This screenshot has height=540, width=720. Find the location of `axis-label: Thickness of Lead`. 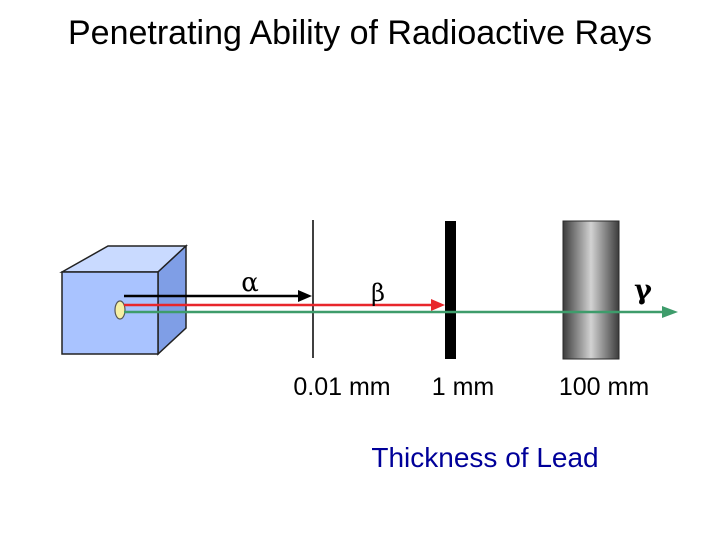

axis-label: Thickness of Lead is located at coordinates (484, 457).